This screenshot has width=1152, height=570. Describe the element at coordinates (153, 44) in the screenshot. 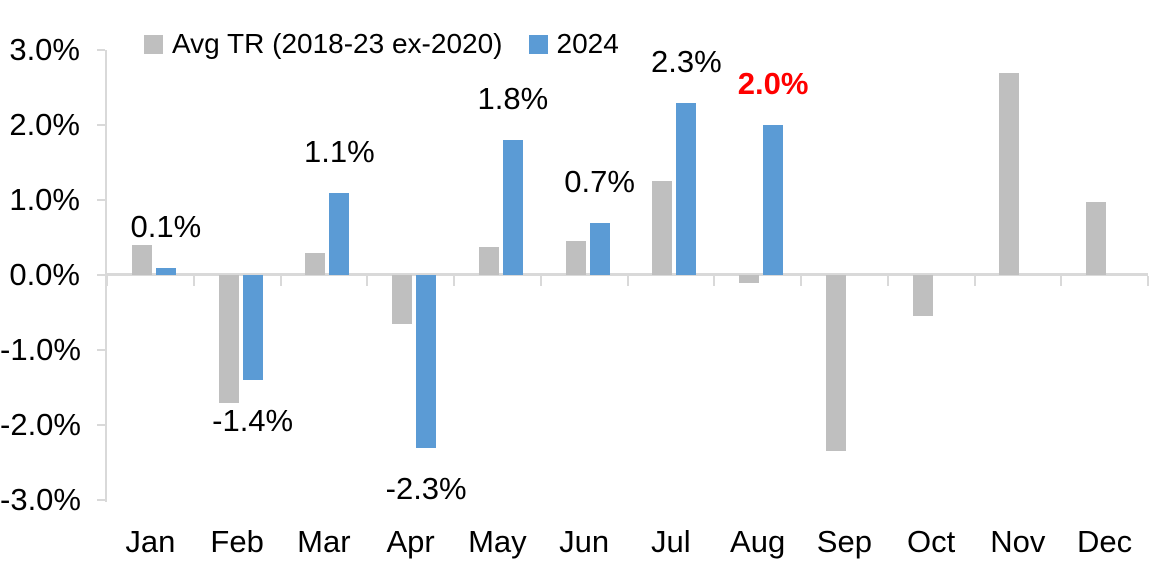

I see `legend-swatch-avg-tr-icon` at that location.